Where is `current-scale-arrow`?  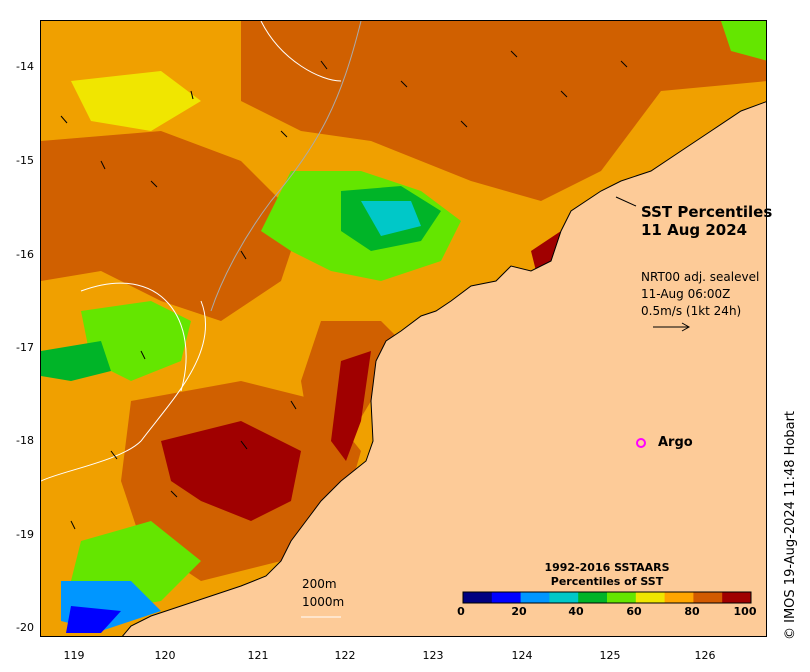
current-scale-arrow is located at coordinates (672, 327).